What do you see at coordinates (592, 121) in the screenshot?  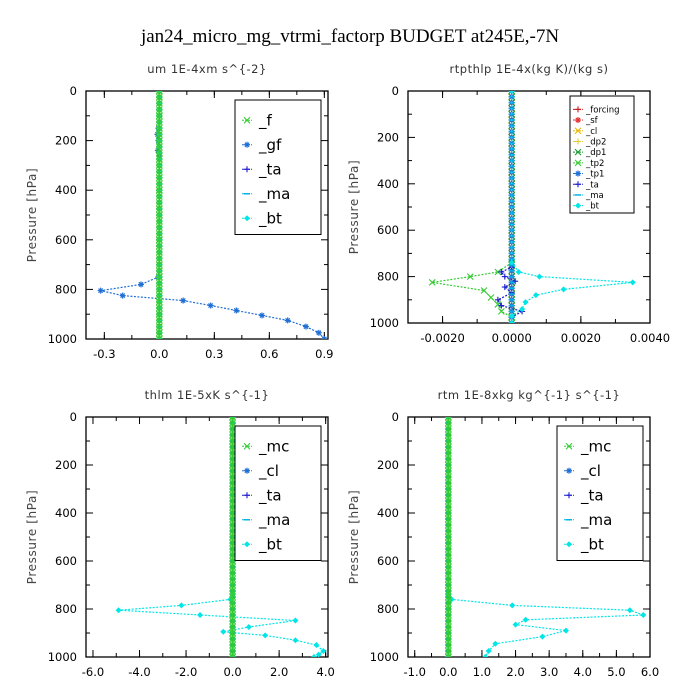 I see `legend-entry: _sf` at bounding box center [592, 121].